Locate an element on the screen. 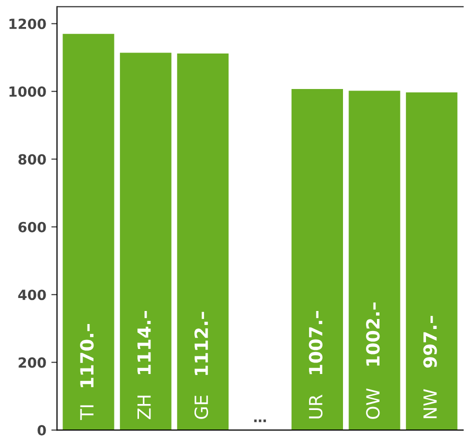 The image size is (475, 448). x-tick-label: NW is located at coordinates (430, 403).